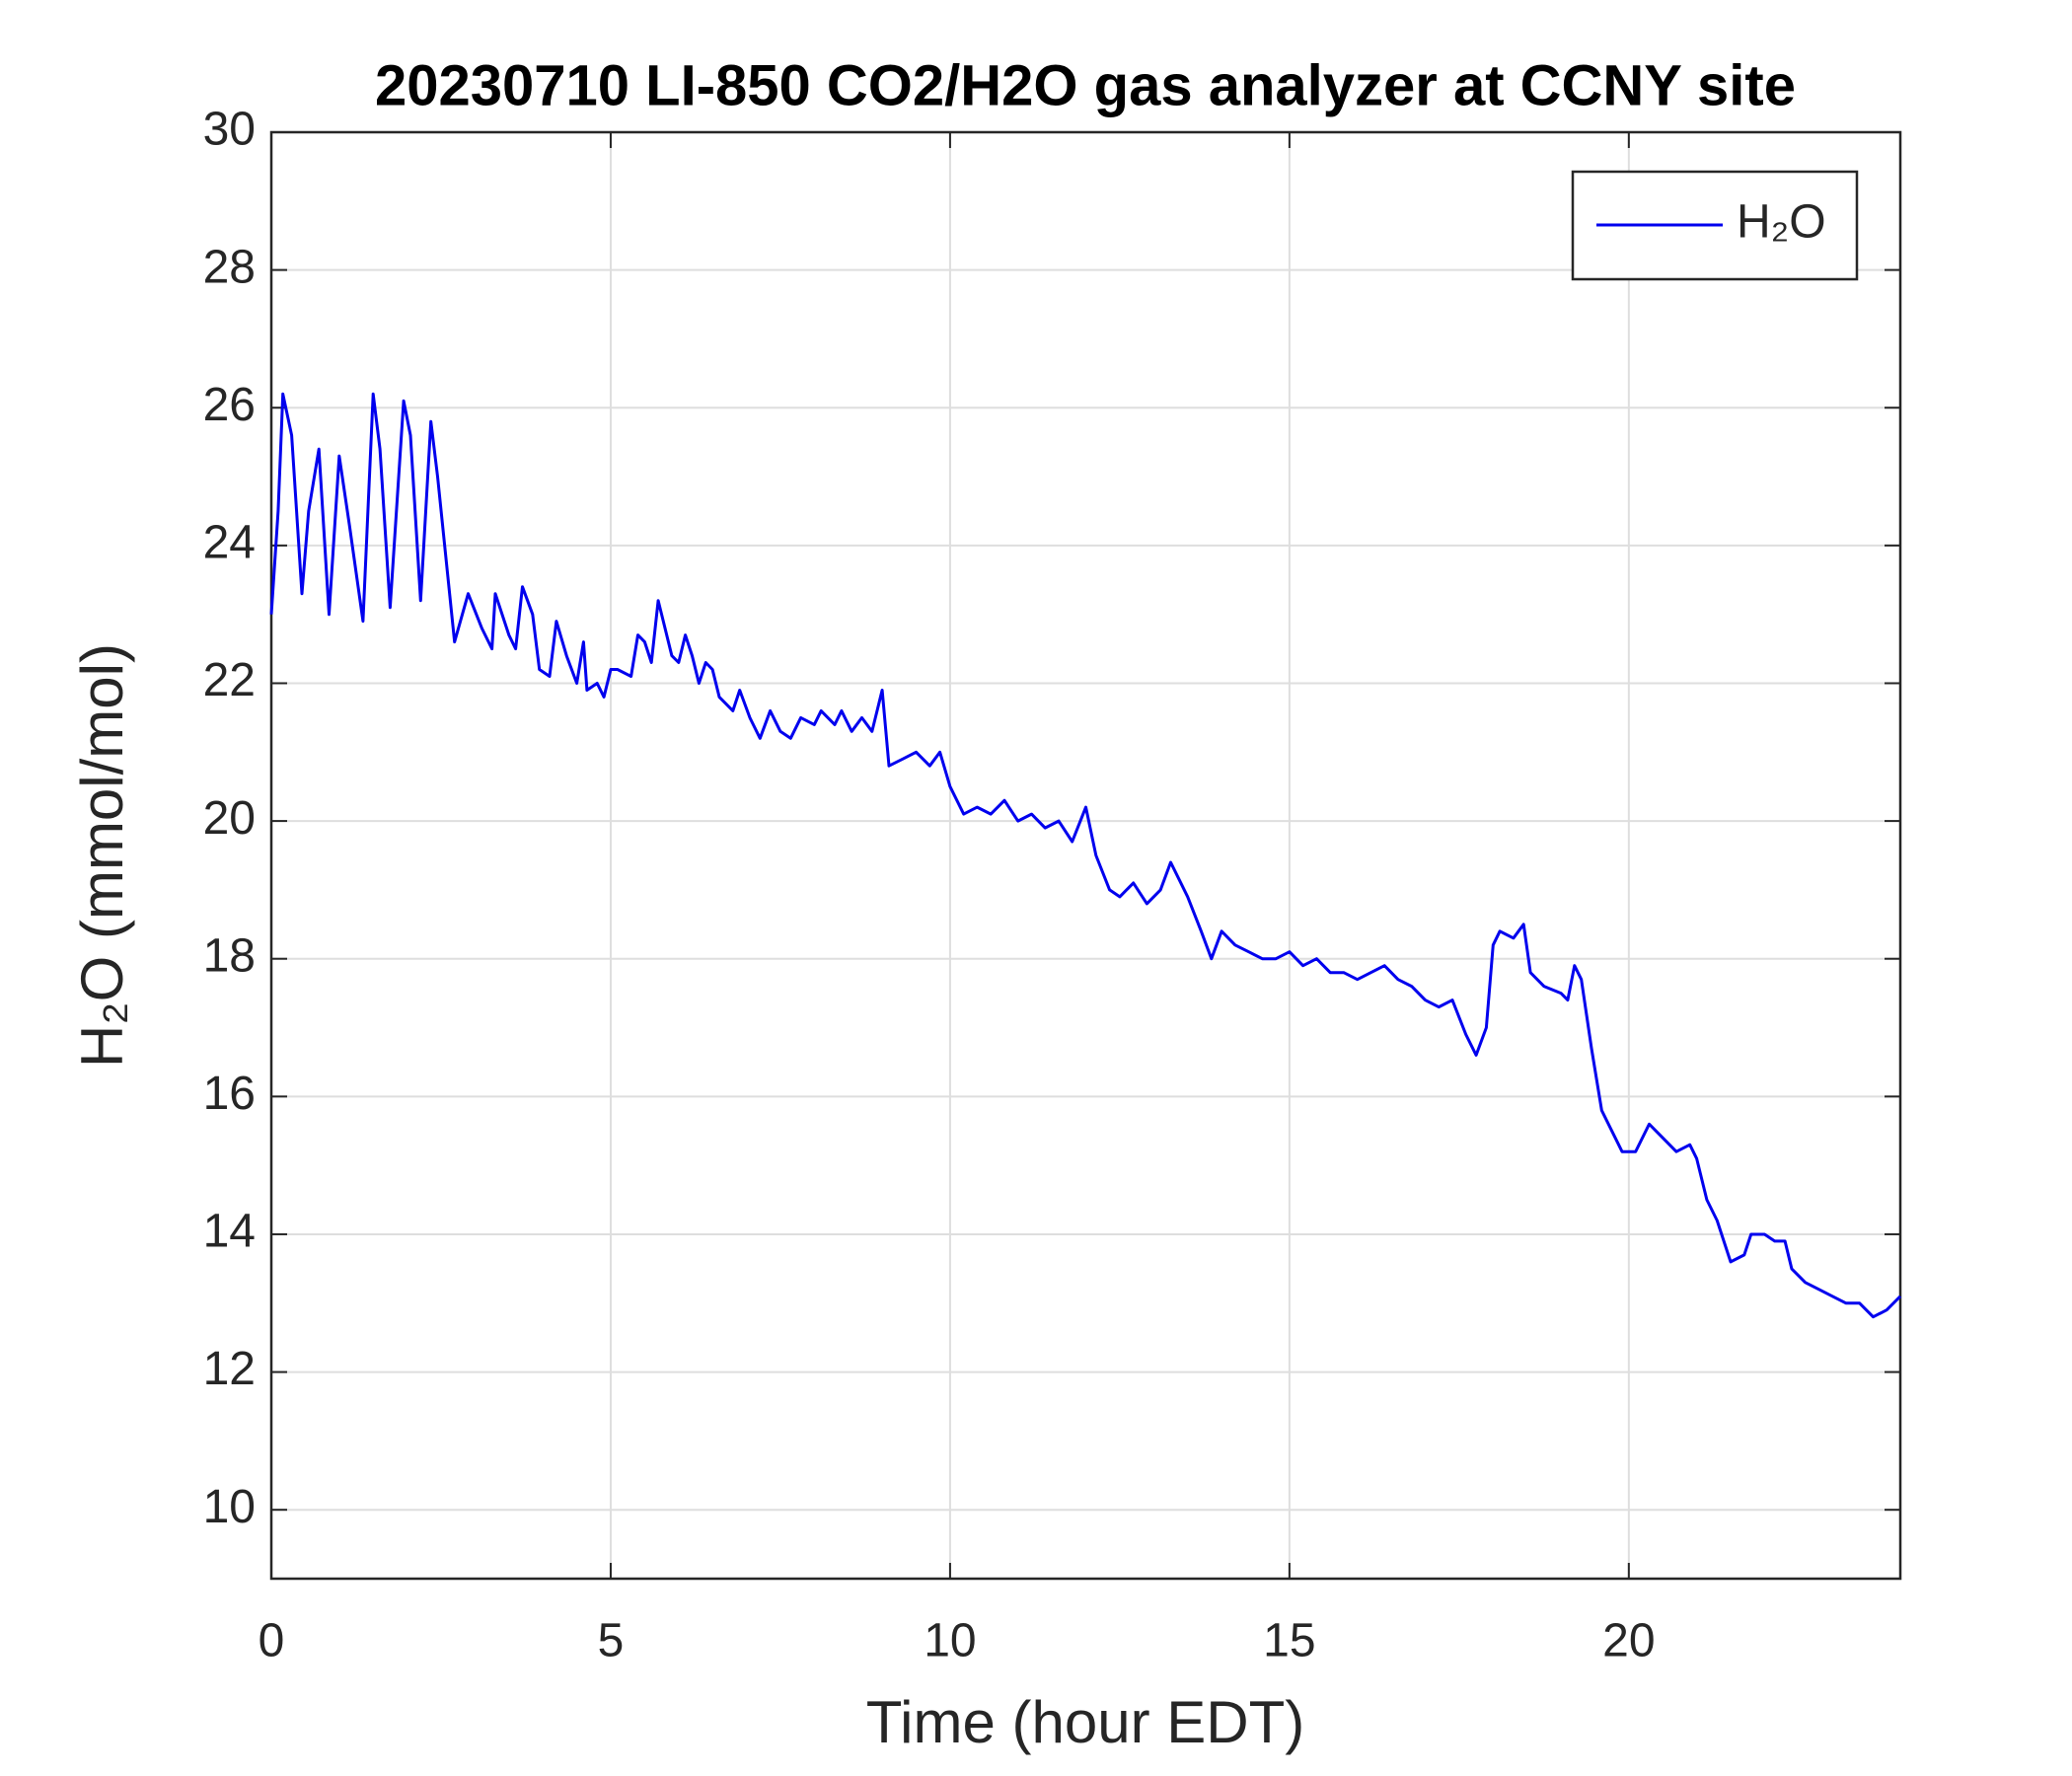 The width and height of the screenshot is (2072, 1776). I want to click on x-tick-label: 5, so click(611, 1641).